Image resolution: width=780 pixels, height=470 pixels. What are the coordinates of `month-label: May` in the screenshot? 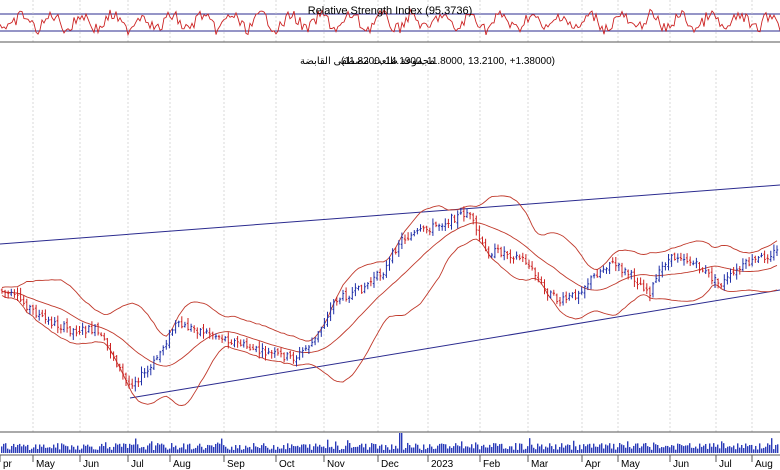 It's located at (45, 464).